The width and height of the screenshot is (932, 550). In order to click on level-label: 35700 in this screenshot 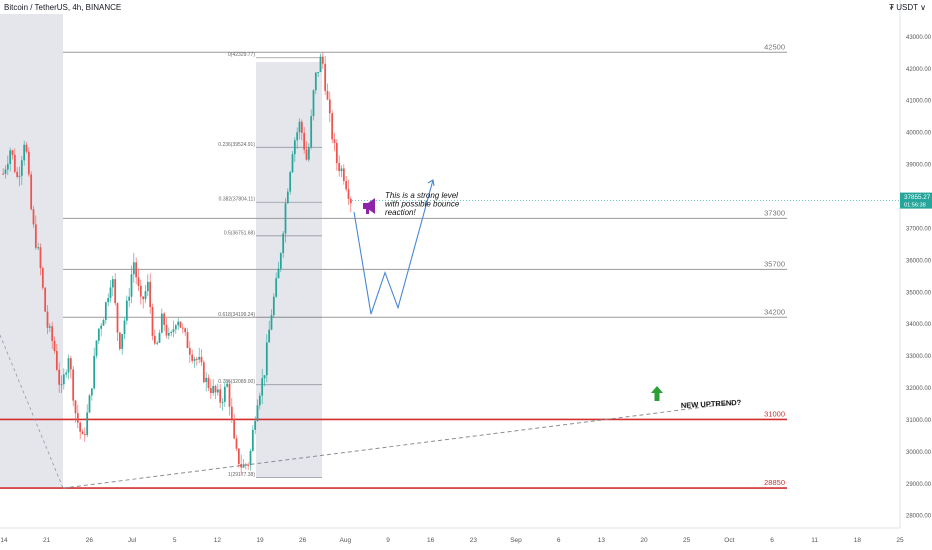, I will do `click(774, 263)`.